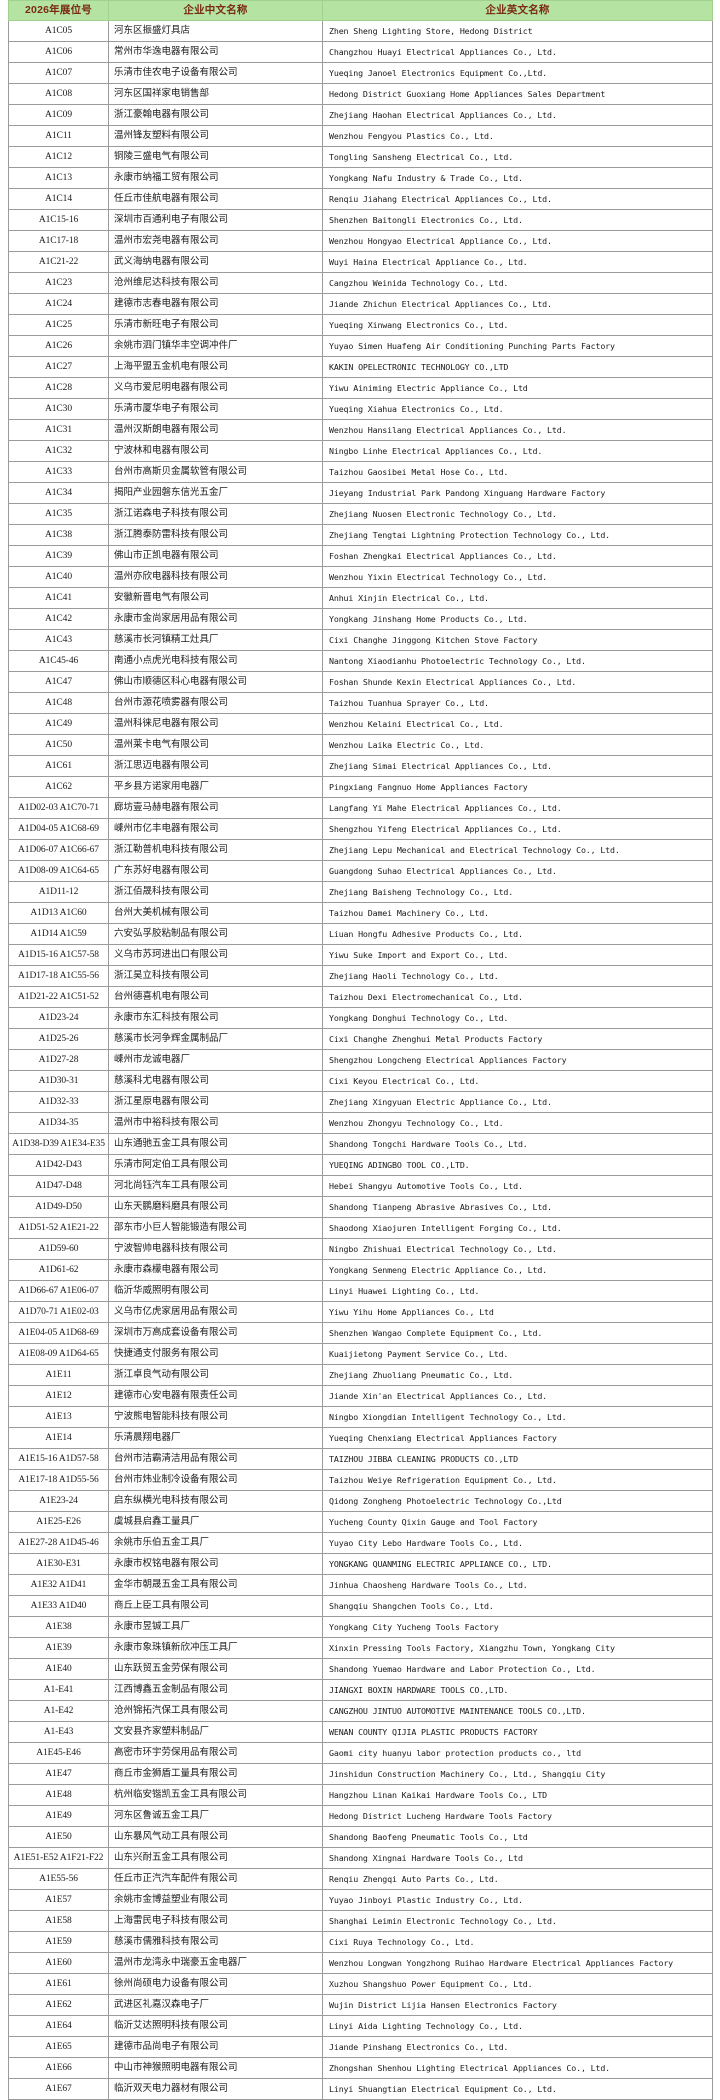  I want to click on cell-booth-number: A1C23, so click(58, 283).